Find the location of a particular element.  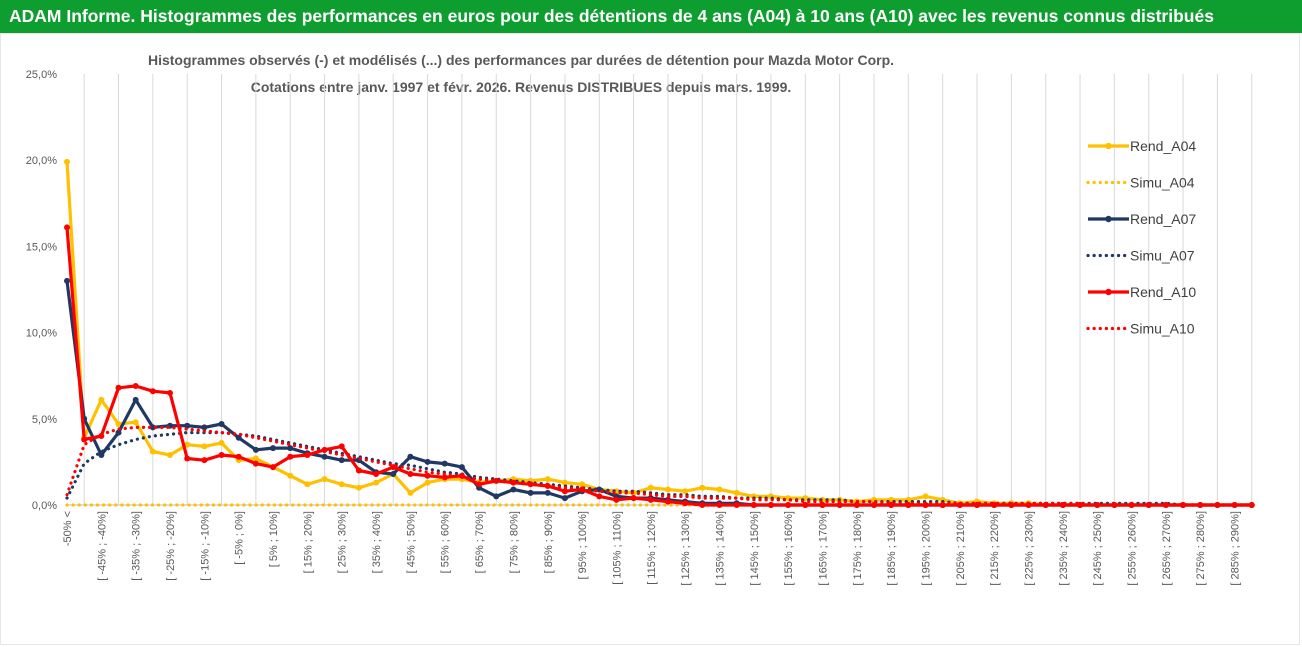

y-axis: 0,0% 5,0% 10,0% 15,0% 20,0% 25,0% is located at coordinates (41, 290).